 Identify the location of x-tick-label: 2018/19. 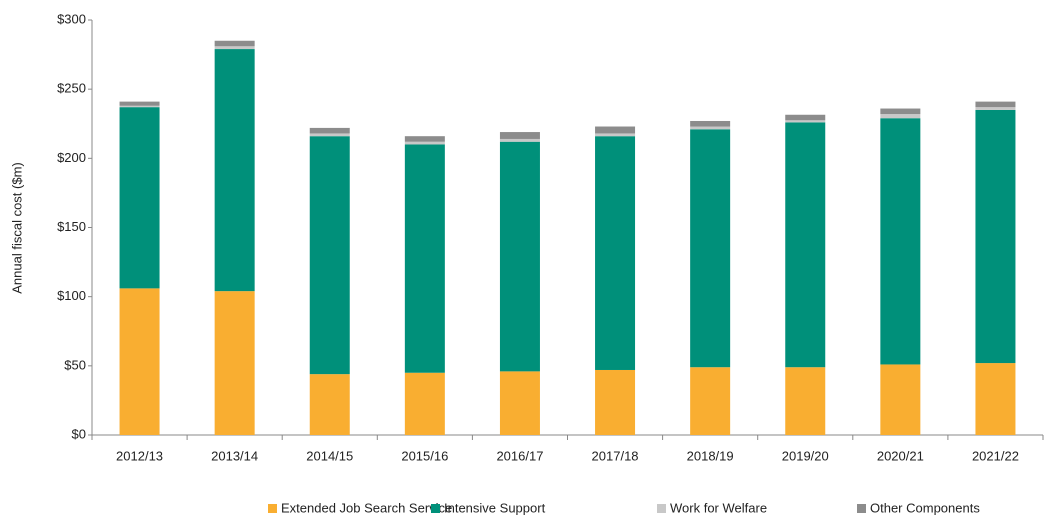
(710, 455).